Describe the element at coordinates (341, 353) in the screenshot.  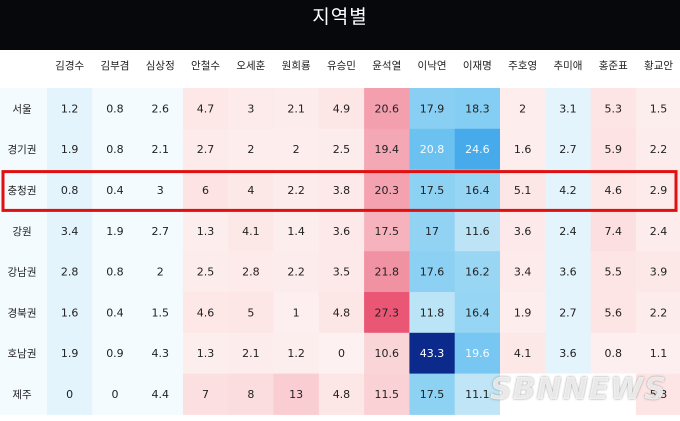
I see `cell-value-label: 0` at that location.